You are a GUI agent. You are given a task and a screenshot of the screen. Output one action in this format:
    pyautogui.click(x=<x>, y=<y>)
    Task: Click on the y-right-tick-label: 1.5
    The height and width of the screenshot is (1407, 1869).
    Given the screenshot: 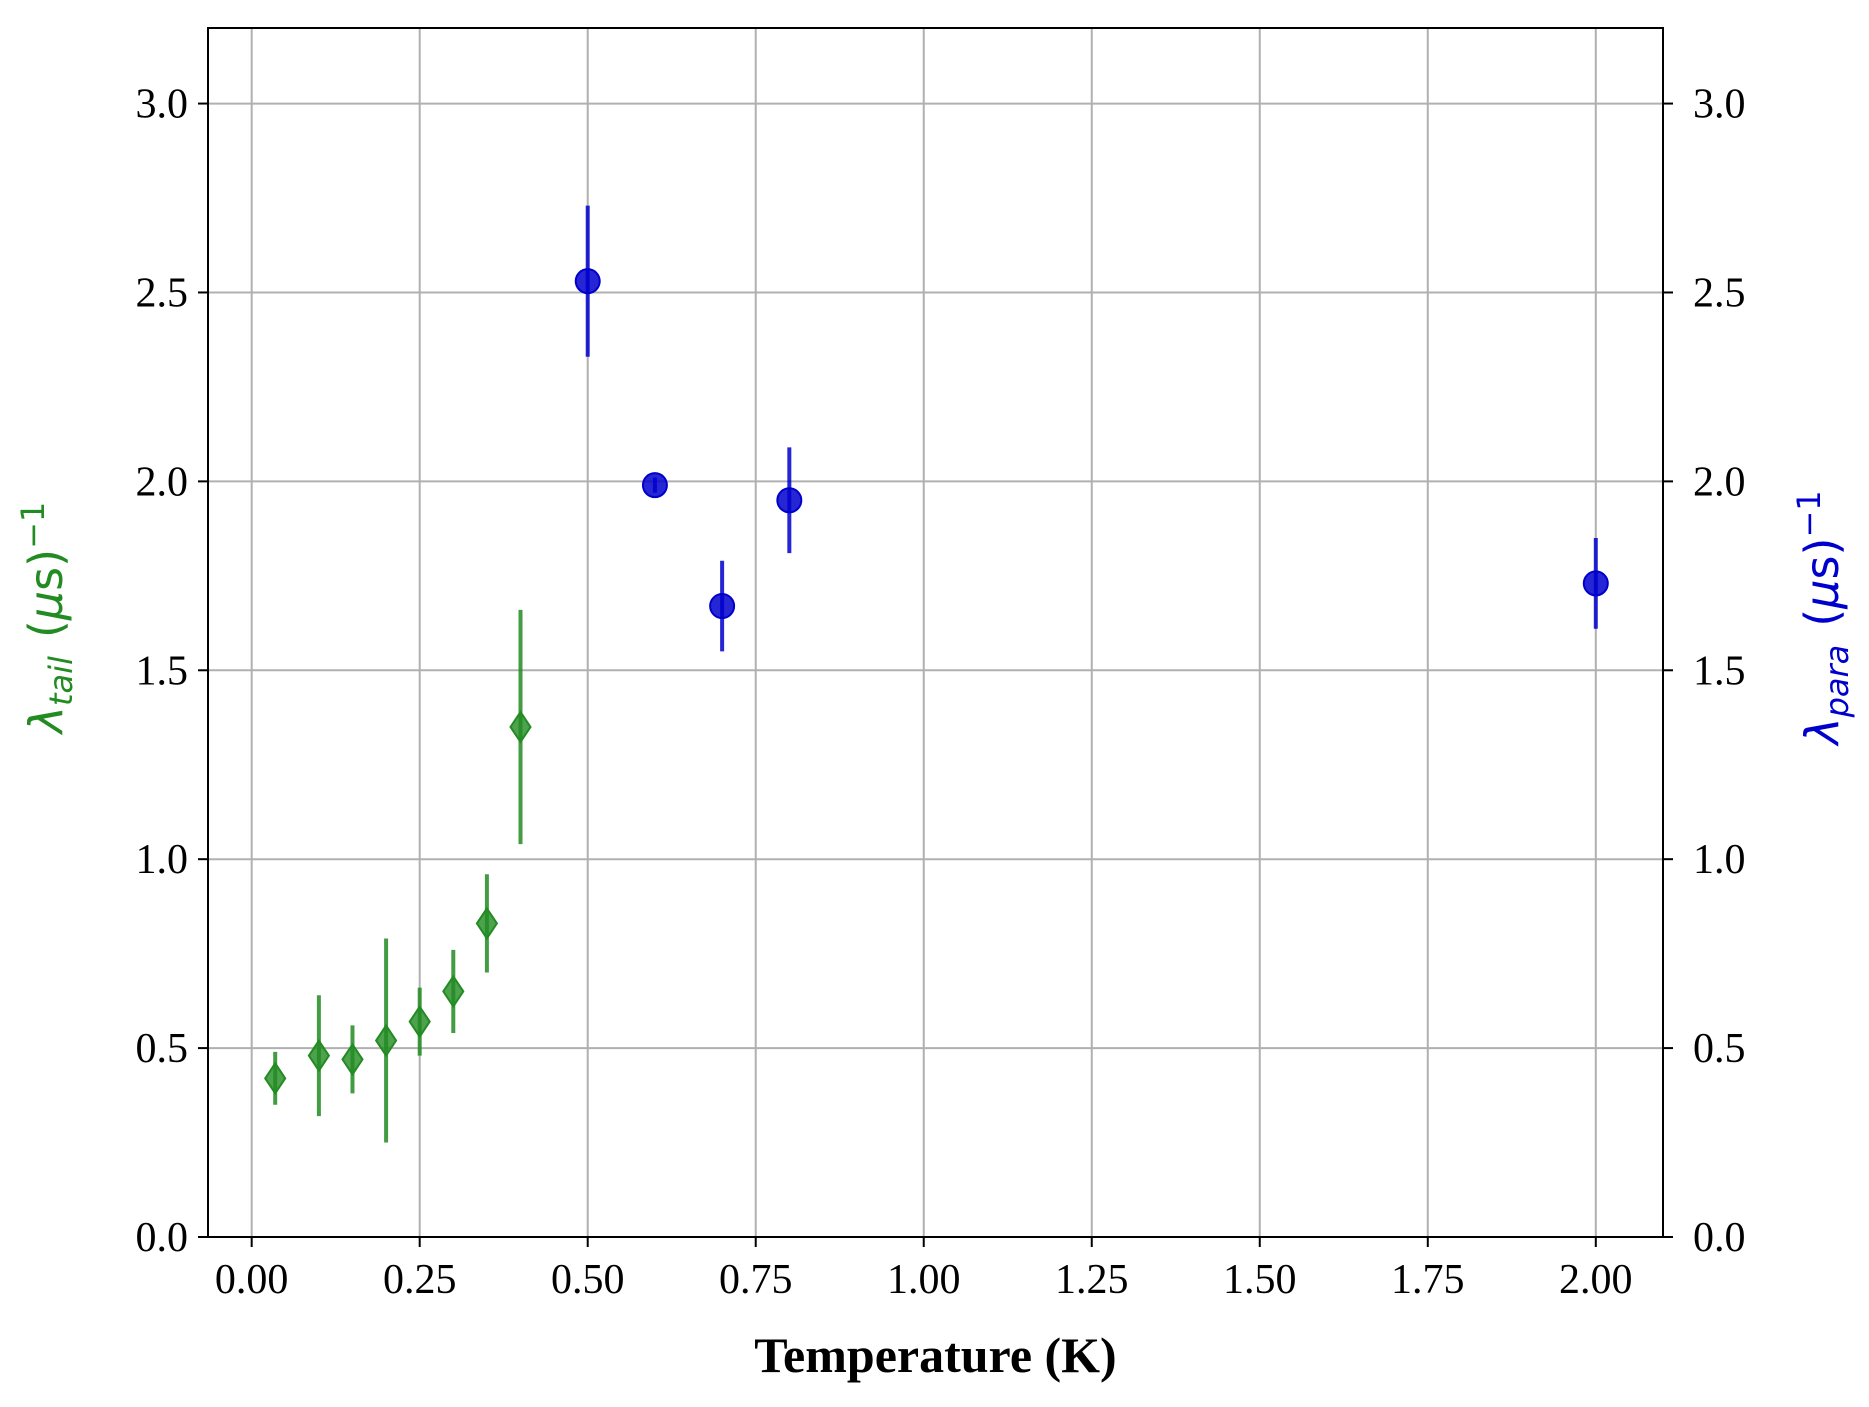 What is the action you would take?
    pyautogui.click(x=1719, y=671)
    